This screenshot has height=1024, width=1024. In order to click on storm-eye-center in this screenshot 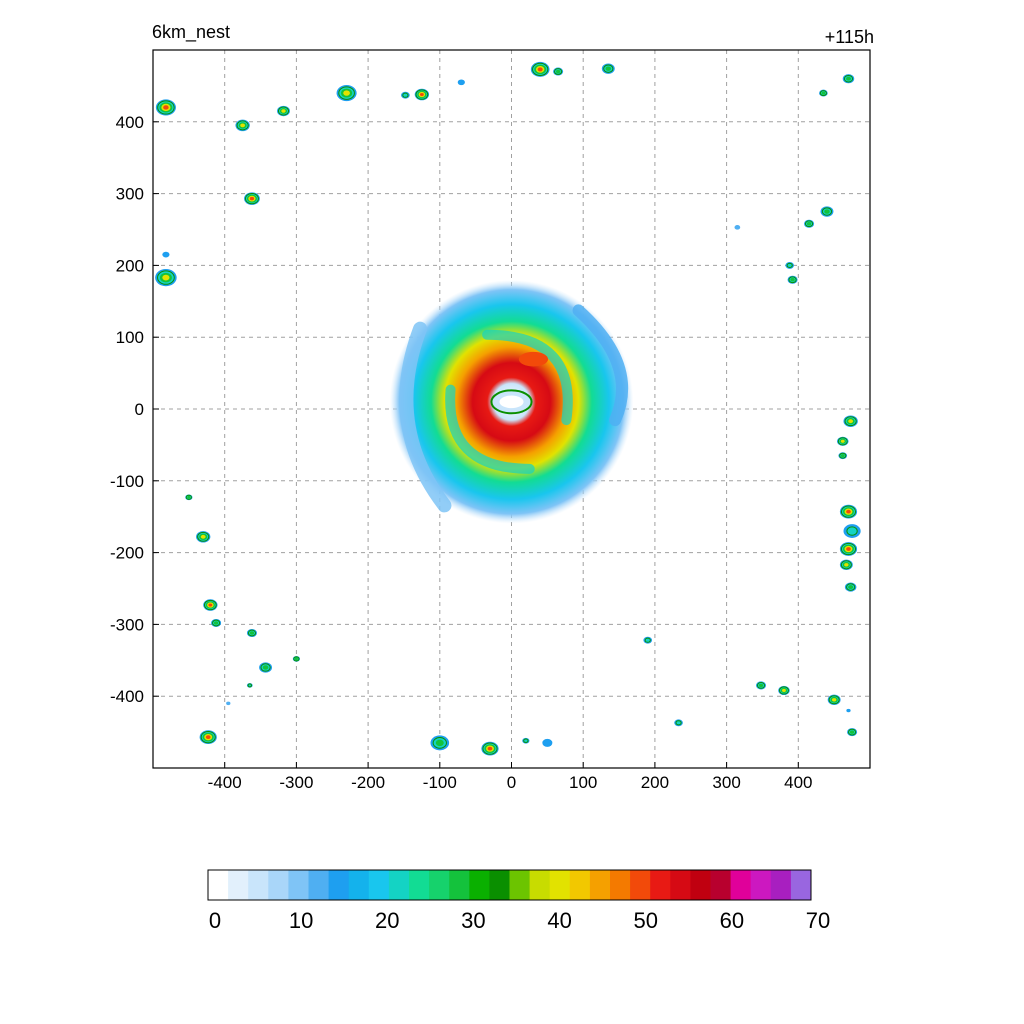, I will do `click(511, 402)`.